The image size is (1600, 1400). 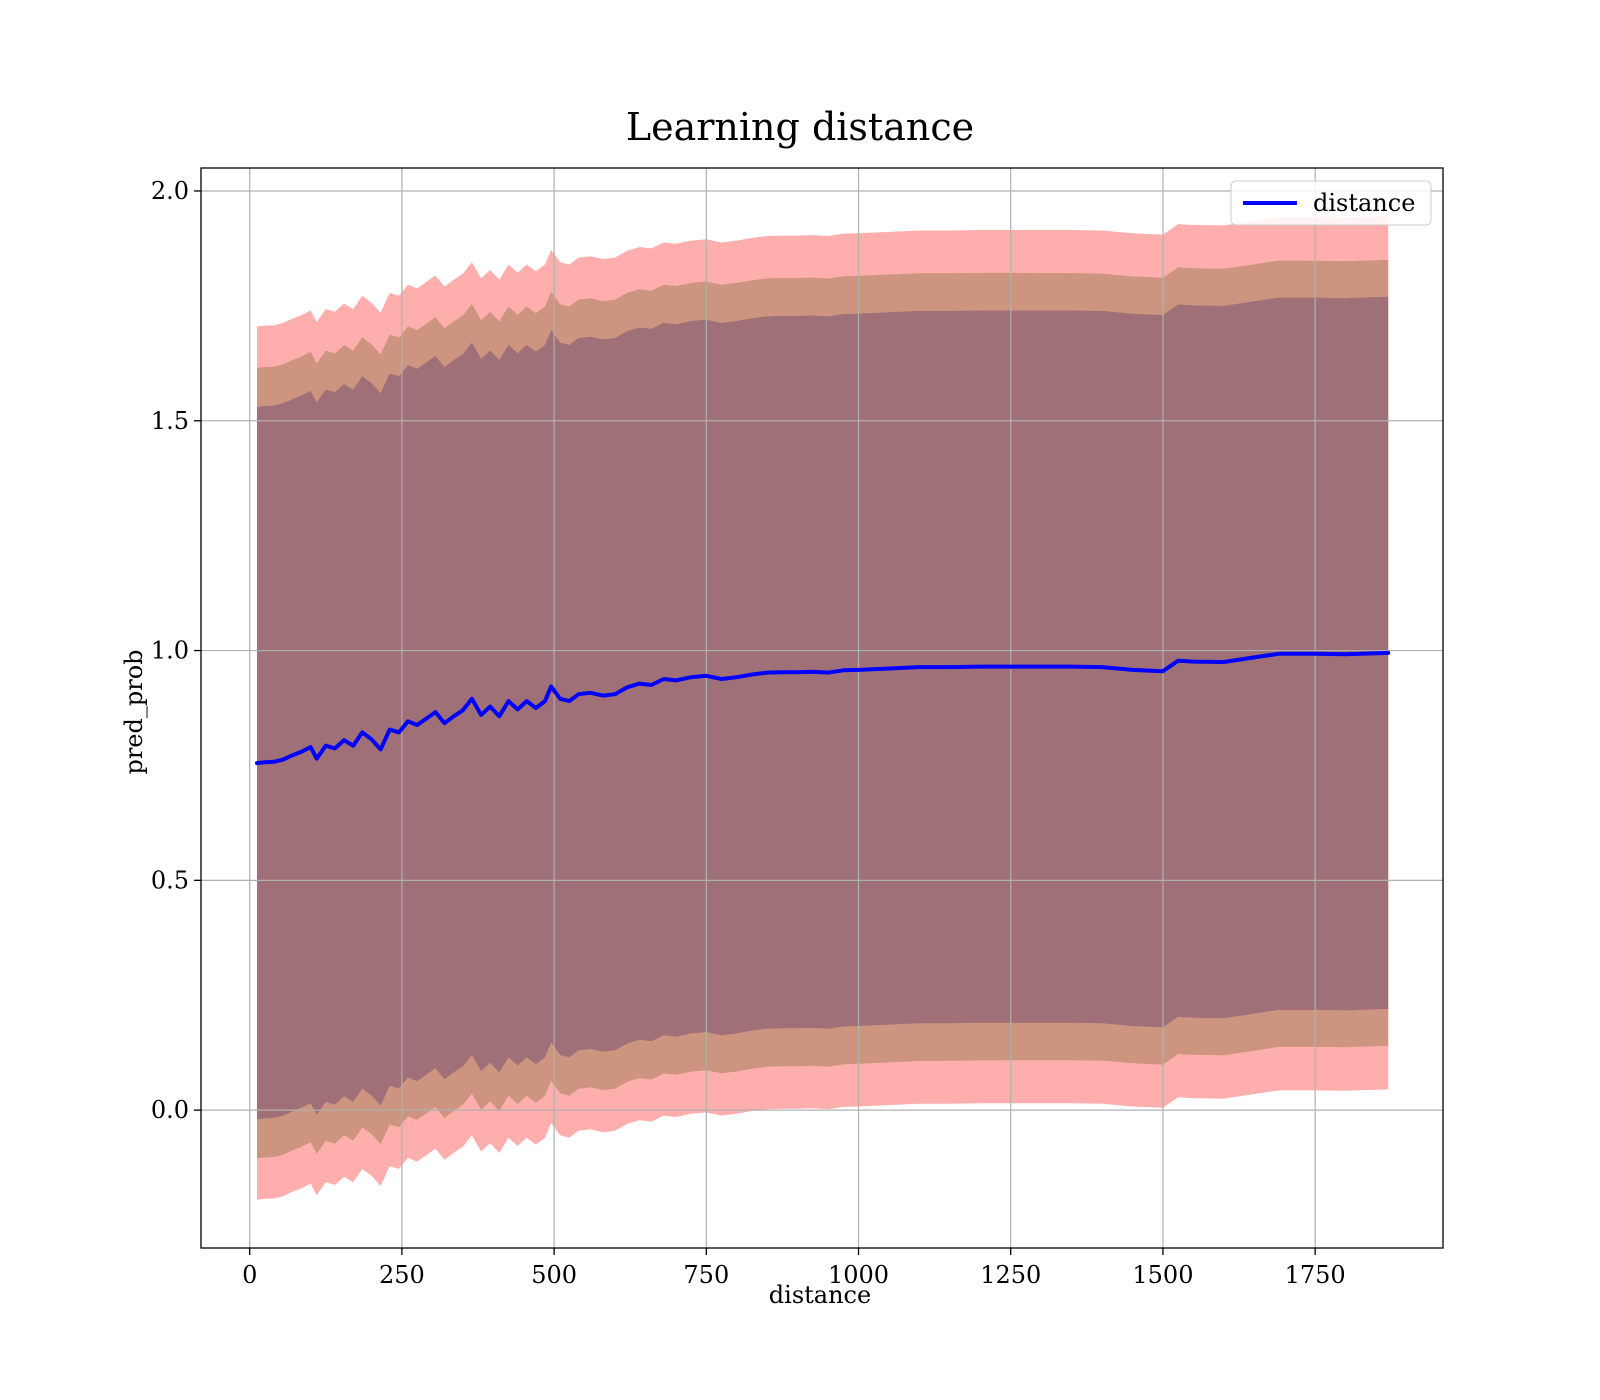 I want to click on x-tick-label: 750, so click(x=706, y=1275).